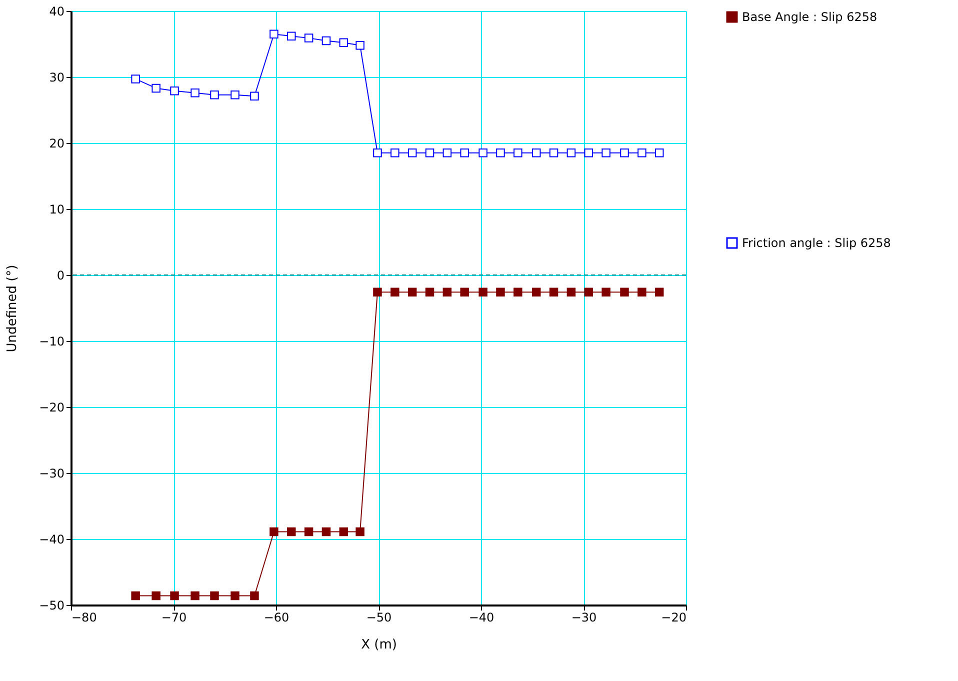 The width and height of the screenshot is (958, 681). Describe the element at coordinates (673, 617) in the screenshot. I see `x-tick-label: −20` at that location.